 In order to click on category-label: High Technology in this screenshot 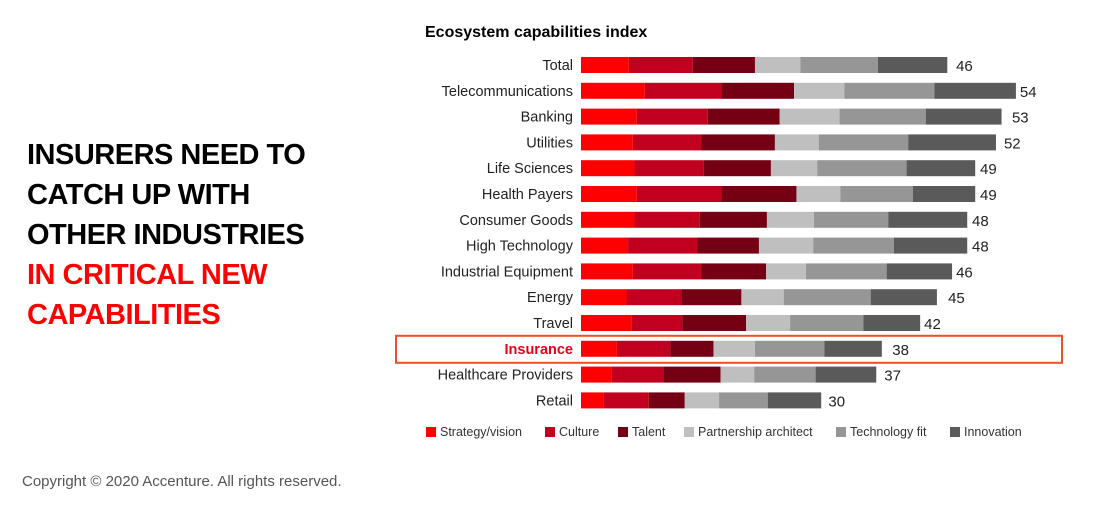, I will do `click(520, 247)`.